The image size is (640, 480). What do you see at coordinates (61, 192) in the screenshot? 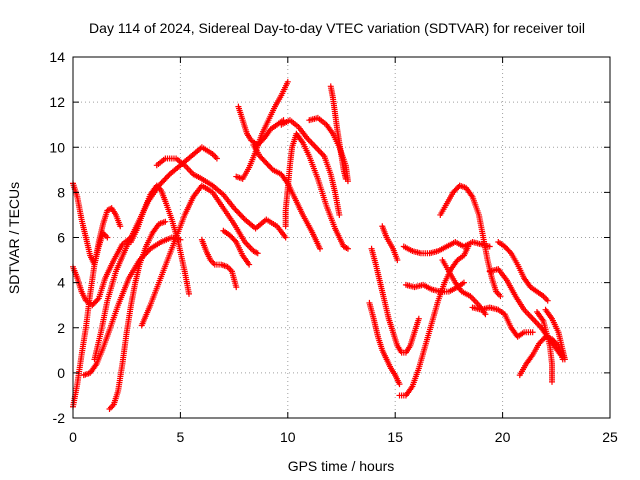
I see `y-tick-label: 8` at bounding box center [61, 192].